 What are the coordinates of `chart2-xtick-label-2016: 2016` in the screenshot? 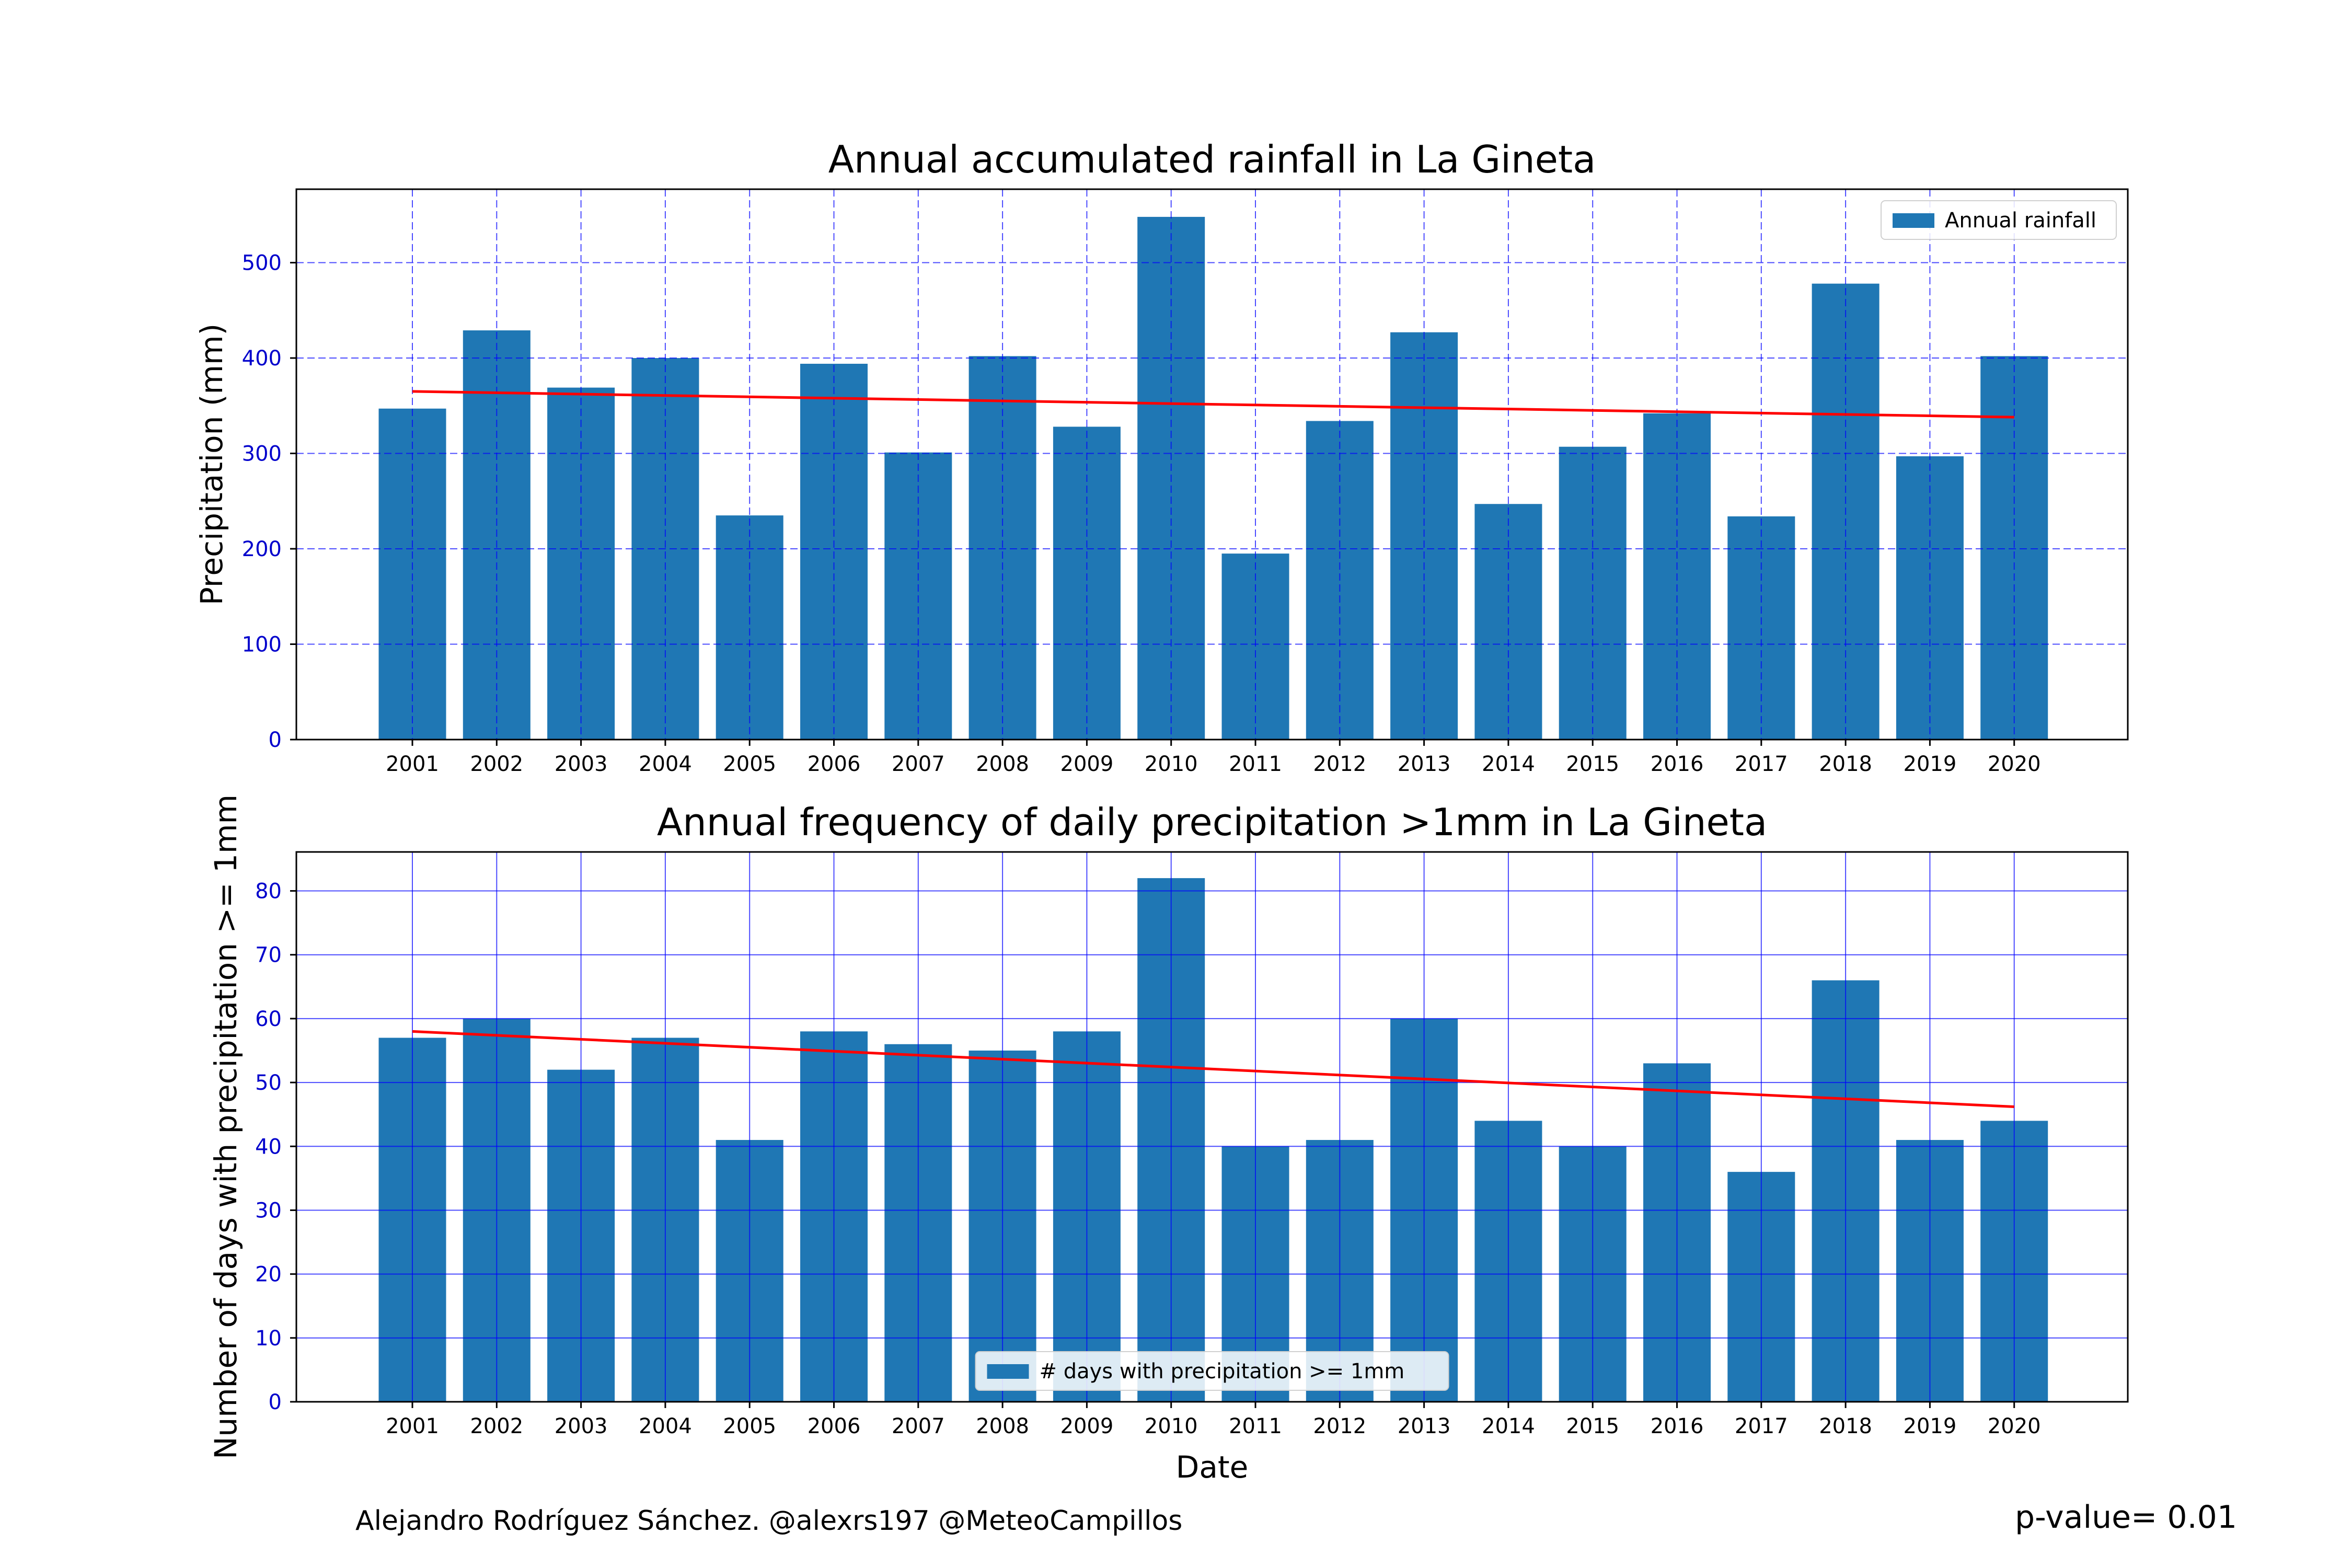 It's located at (1677, 1426).